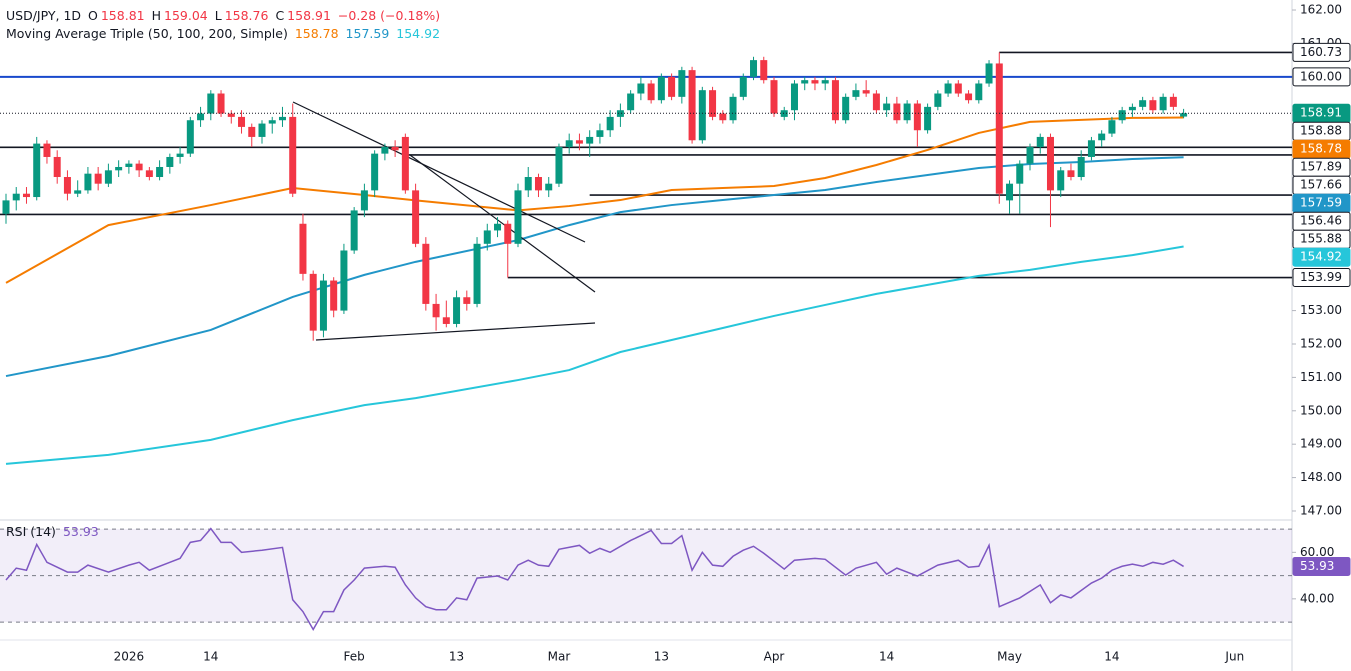  What do you see at coordinates (186, 15) in the screenshot?
I see `ohlc-value: 159.04` at bounding box center [186, 15].